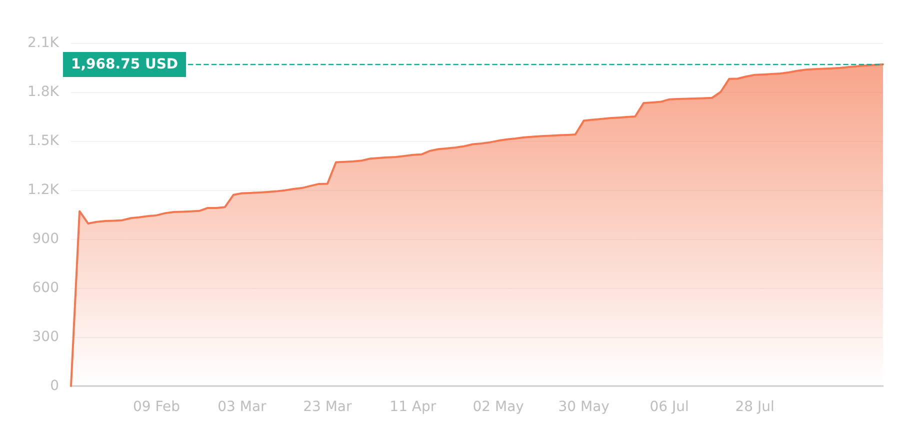 This screenshot has height=440, width=903. I want to click on y-tick-label: 600, so click(45, 288).